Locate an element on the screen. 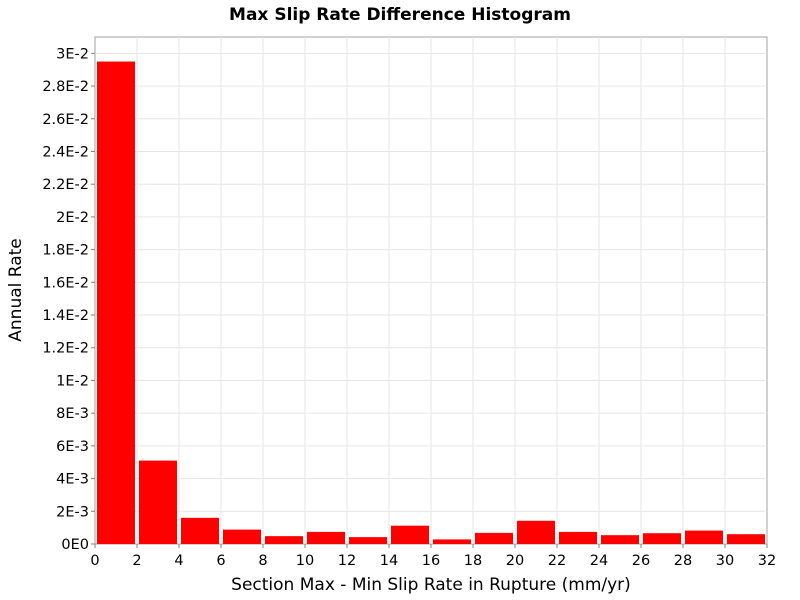  y-tick-label: 1.8E-2 is located at coordinates (65, 251).